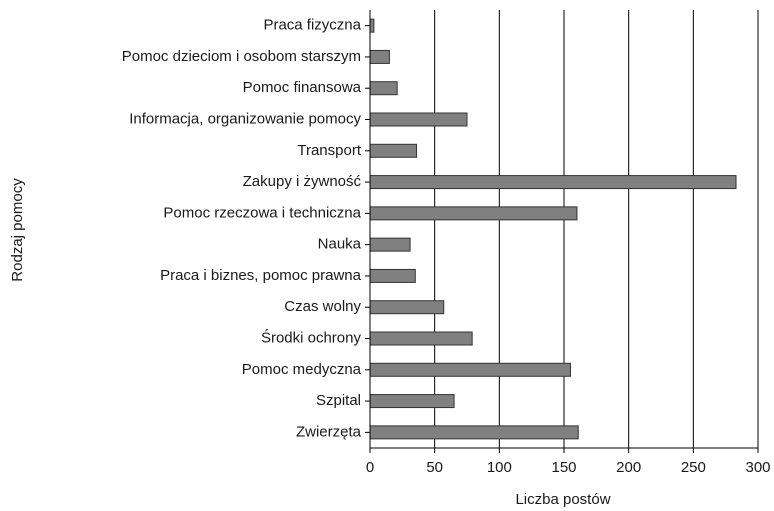  I want to click on y-tick-label: Pomoc finansowa, so click(302, 87).